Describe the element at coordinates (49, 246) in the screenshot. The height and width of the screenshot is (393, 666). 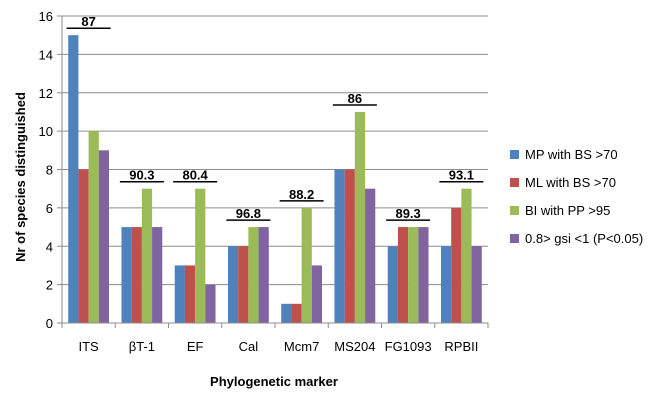
I see `y-tick-label: 4` at that location.